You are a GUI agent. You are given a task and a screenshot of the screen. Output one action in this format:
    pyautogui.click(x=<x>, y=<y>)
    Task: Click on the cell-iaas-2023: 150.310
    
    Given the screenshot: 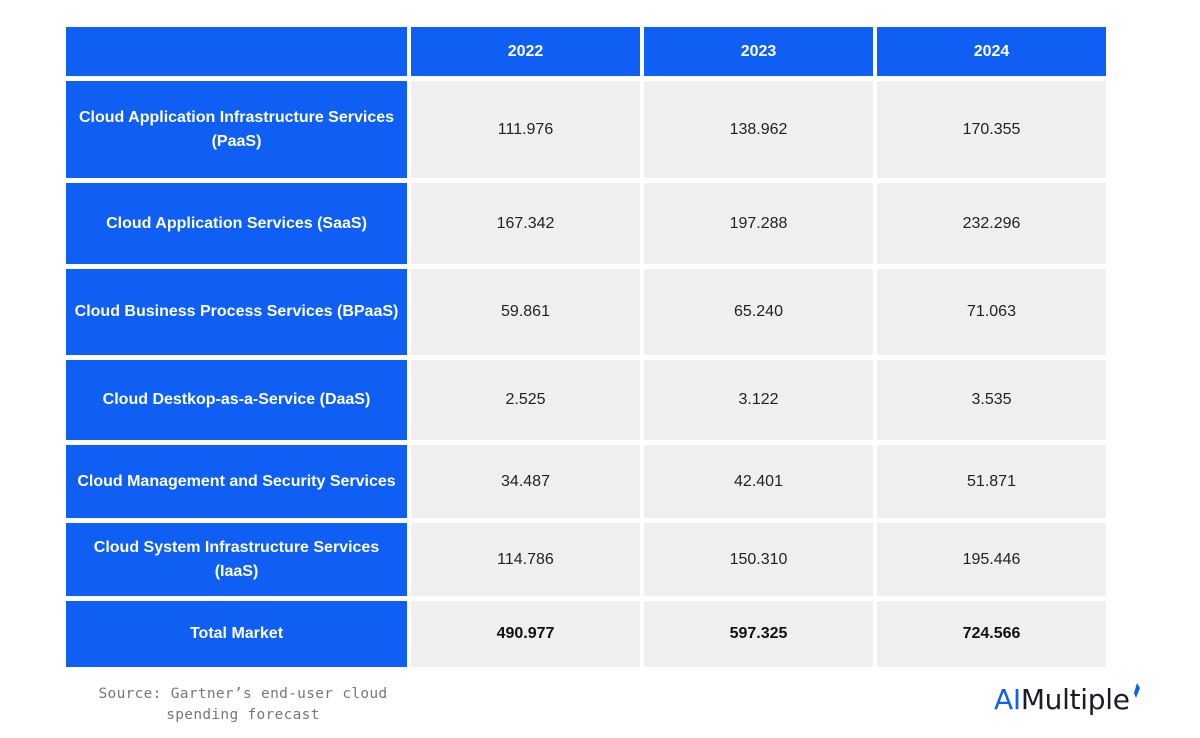 What is the action you would take?
    pyautogui.click(x=758, y=559)
    